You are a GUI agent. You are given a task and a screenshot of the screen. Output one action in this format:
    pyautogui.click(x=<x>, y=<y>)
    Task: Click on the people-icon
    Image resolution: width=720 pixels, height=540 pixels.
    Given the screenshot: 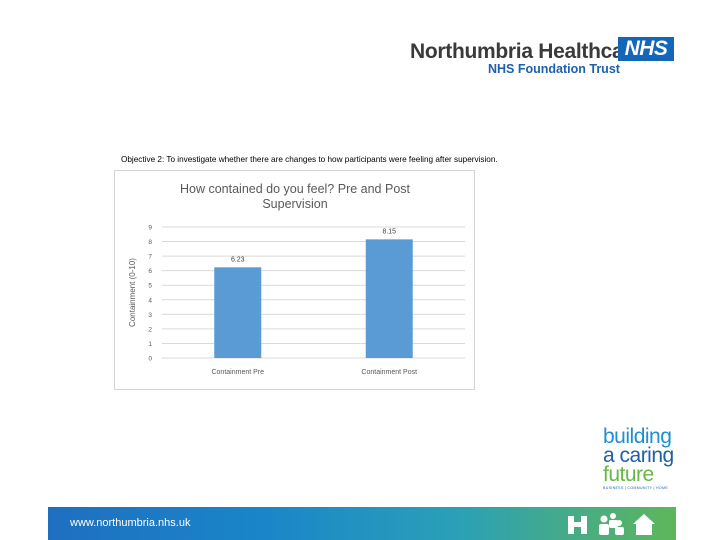 What is the action you would take?
    pyautogui.click(x=611, y=524)
    